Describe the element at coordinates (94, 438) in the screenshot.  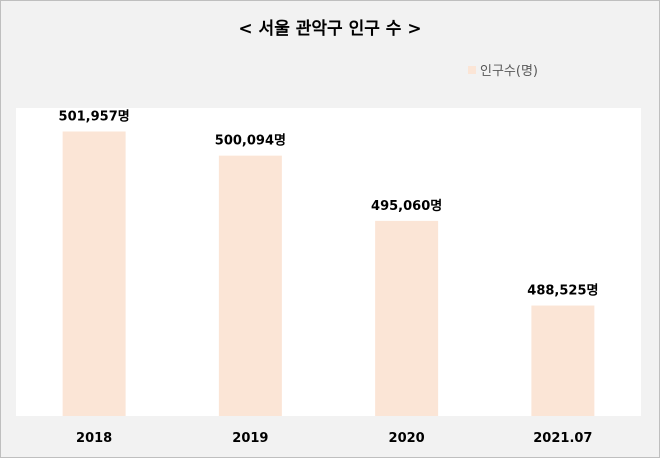
I see `x-tick-label-2018: 2018` at that location.